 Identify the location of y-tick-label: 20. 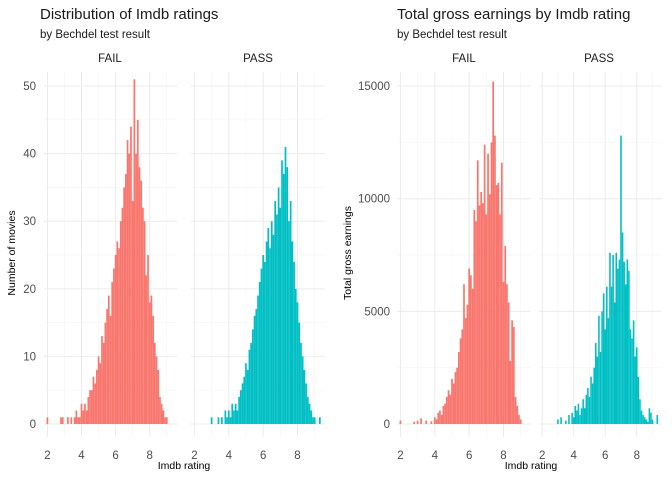
(29, 290).